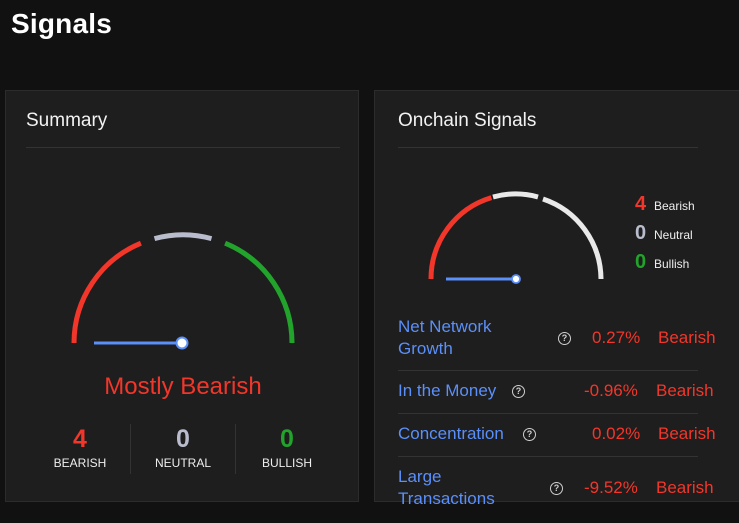 This screenshot has width=739, height=523. What do you see at coordinates (611, 390) in the screenshot?
I see `signal-value: -0.96%` at bounding box center [611, 390].